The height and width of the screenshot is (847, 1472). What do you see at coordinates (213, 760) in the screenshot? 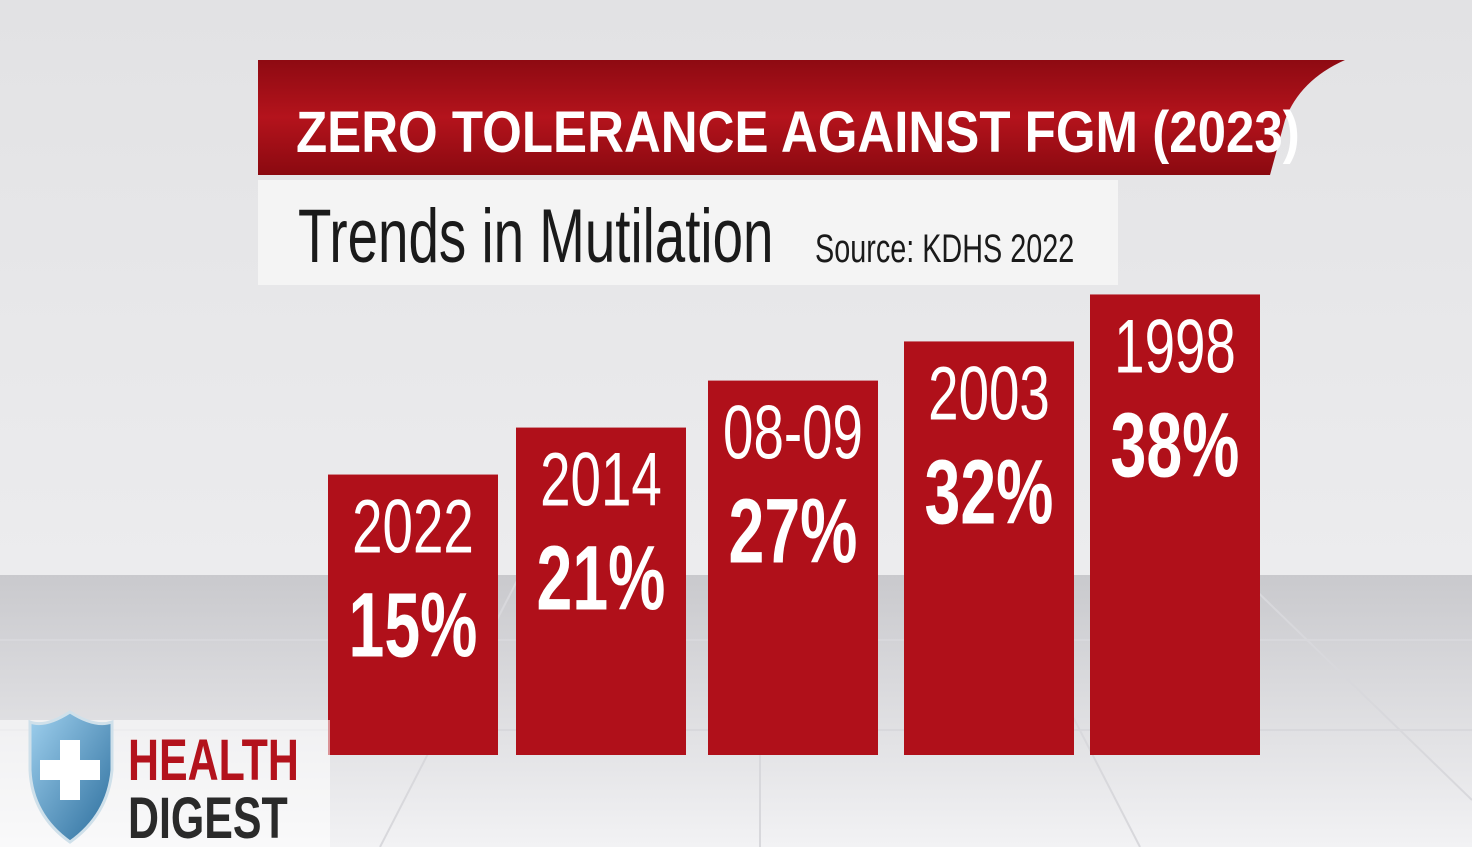
I see `logo-line1: HEALTH` at bounding box center [213, 760].